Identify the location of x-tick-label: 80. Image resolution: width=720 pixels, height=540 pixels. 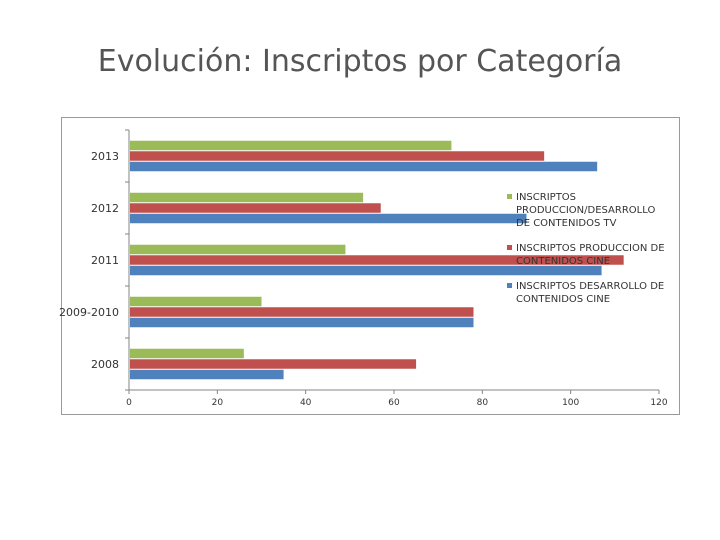
(483, 403).